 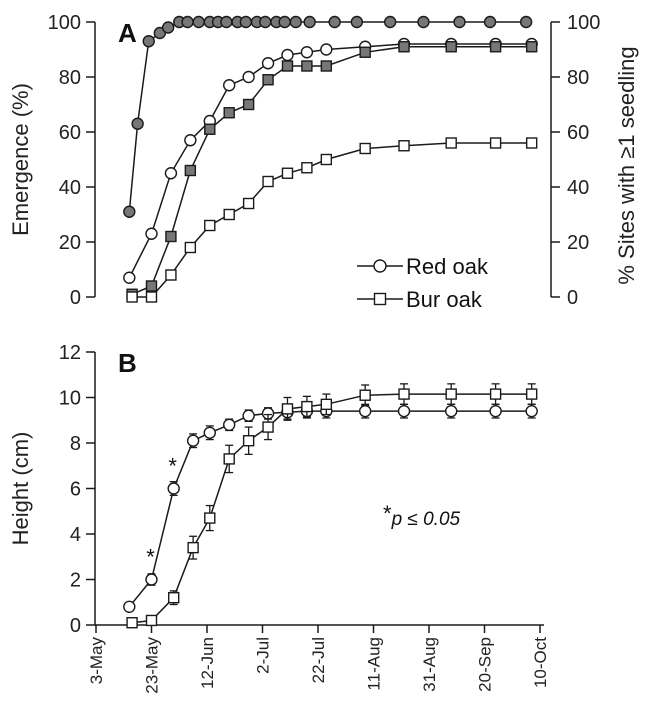 I want to click on y2-tick-label: 80, so click(x=578, y=78).